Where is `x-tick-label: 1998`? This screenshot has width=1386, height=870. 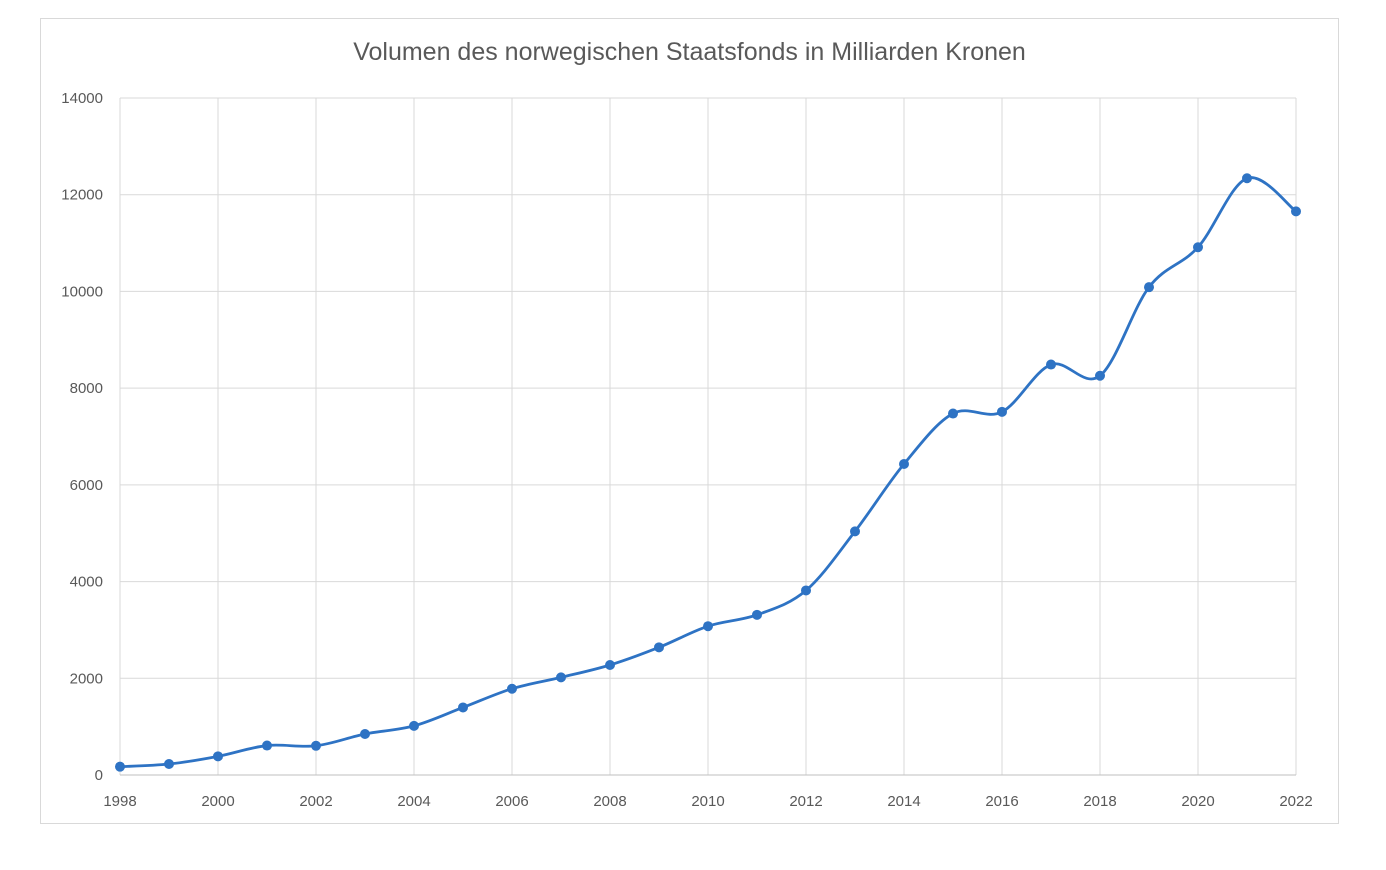
x-tick-label: 1998 is located at coordinates (119, 801).